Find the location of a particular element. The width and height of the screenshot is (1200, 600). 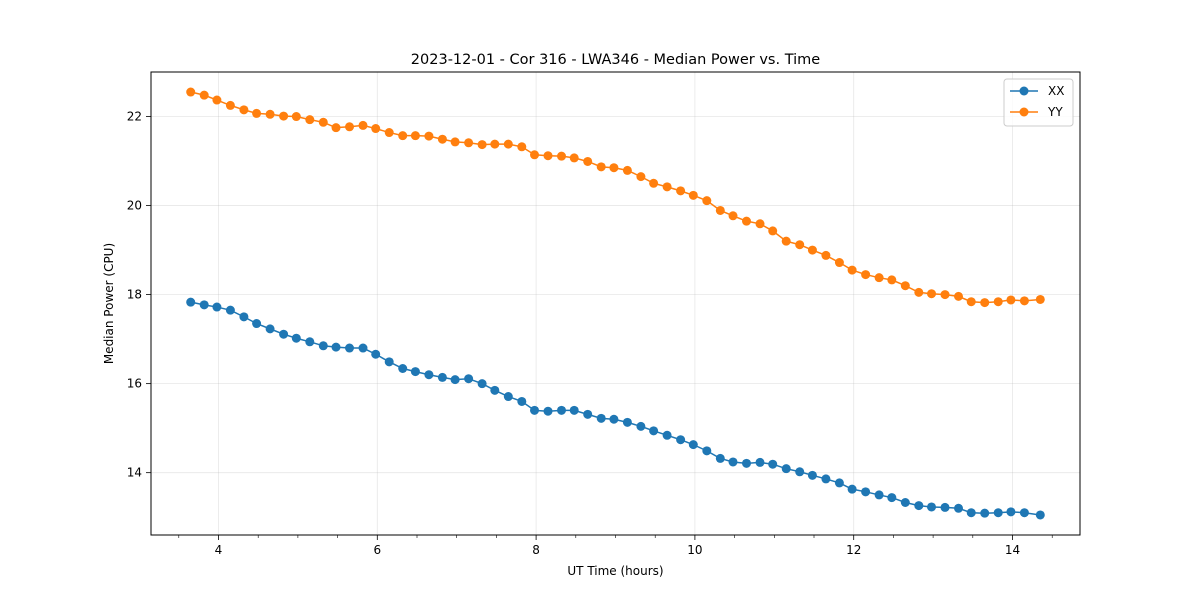

y-tick-label: 22 is located at coordinates (134, 117).